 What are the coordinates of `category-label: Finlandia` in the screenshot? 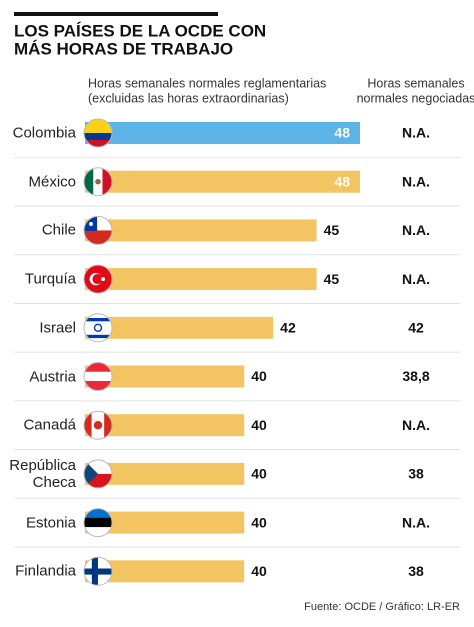 It's located at (45, 571).